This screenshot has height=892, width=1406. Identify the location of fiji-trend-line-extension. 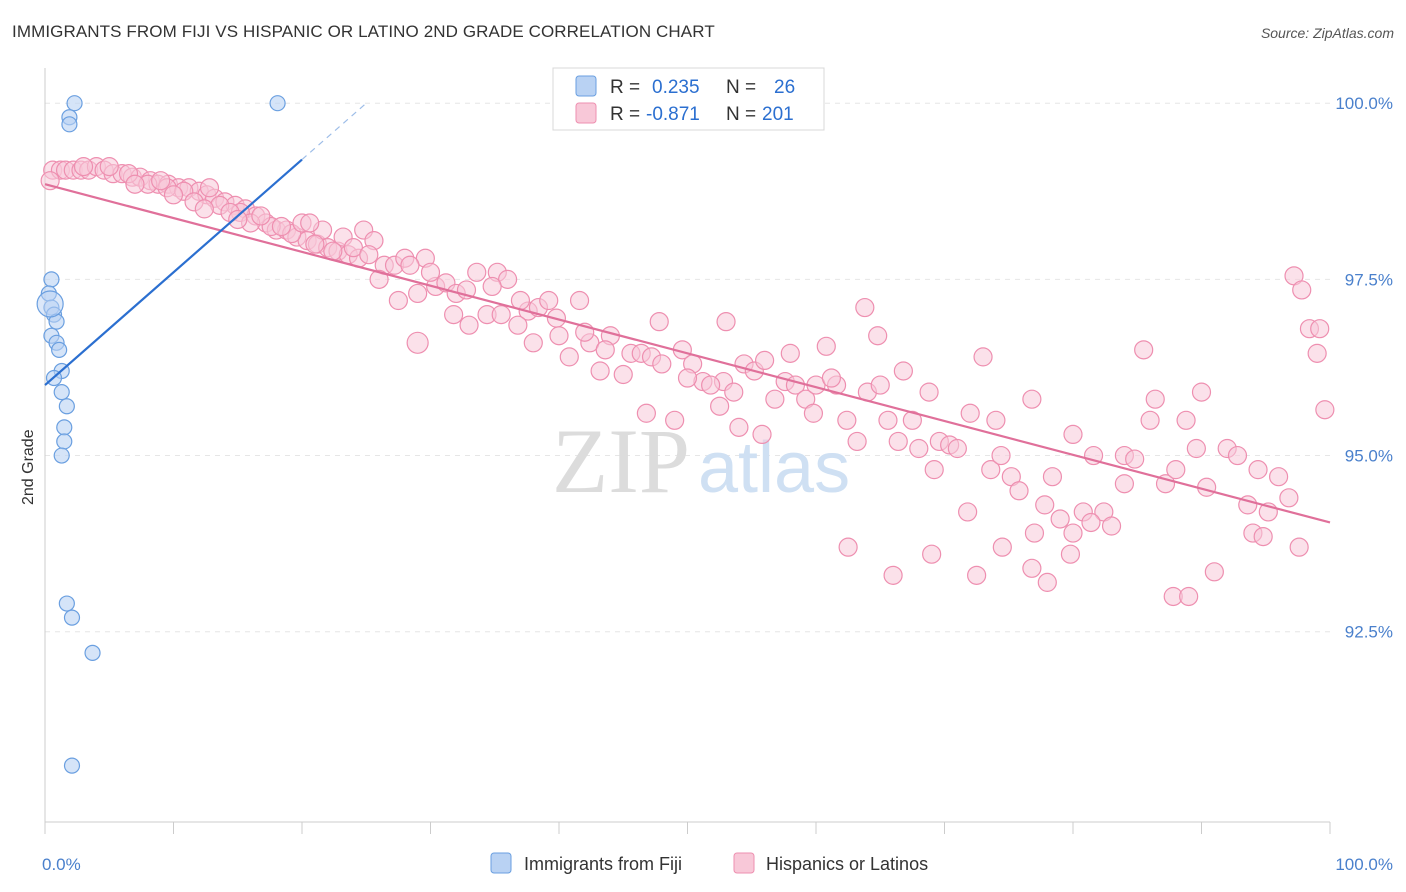
(334, 131).